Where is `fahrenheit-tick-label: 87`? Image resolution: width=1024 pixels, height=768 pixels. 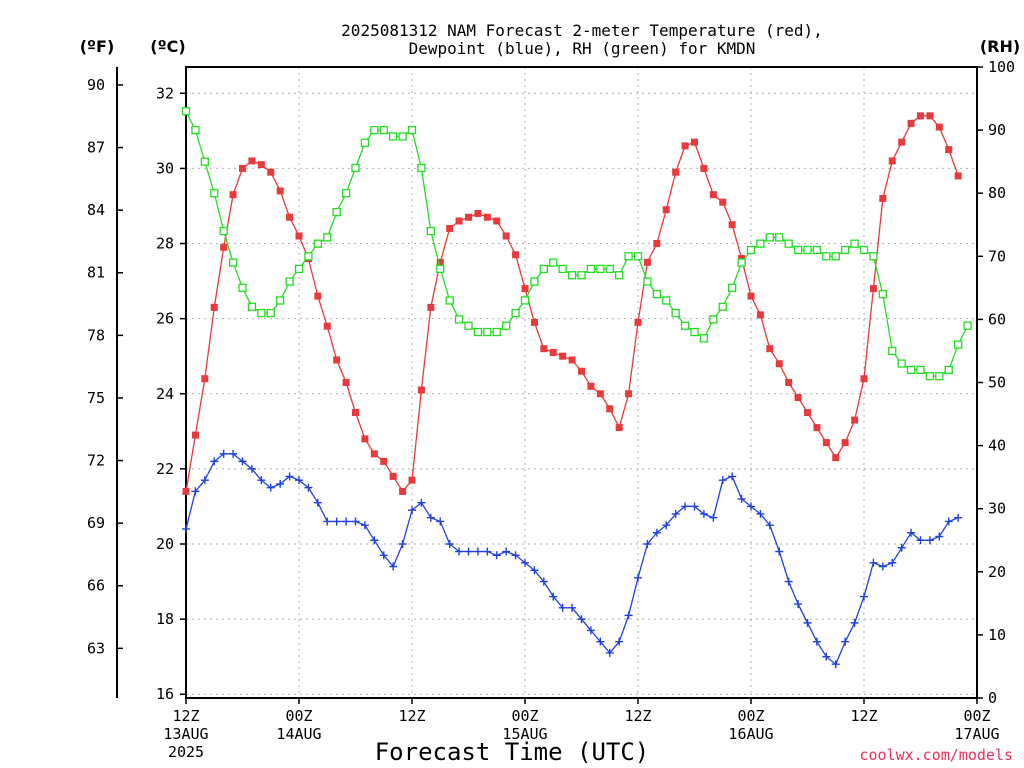
fahrenheit-tick-label: 87 is located at coordinates (96, 148).